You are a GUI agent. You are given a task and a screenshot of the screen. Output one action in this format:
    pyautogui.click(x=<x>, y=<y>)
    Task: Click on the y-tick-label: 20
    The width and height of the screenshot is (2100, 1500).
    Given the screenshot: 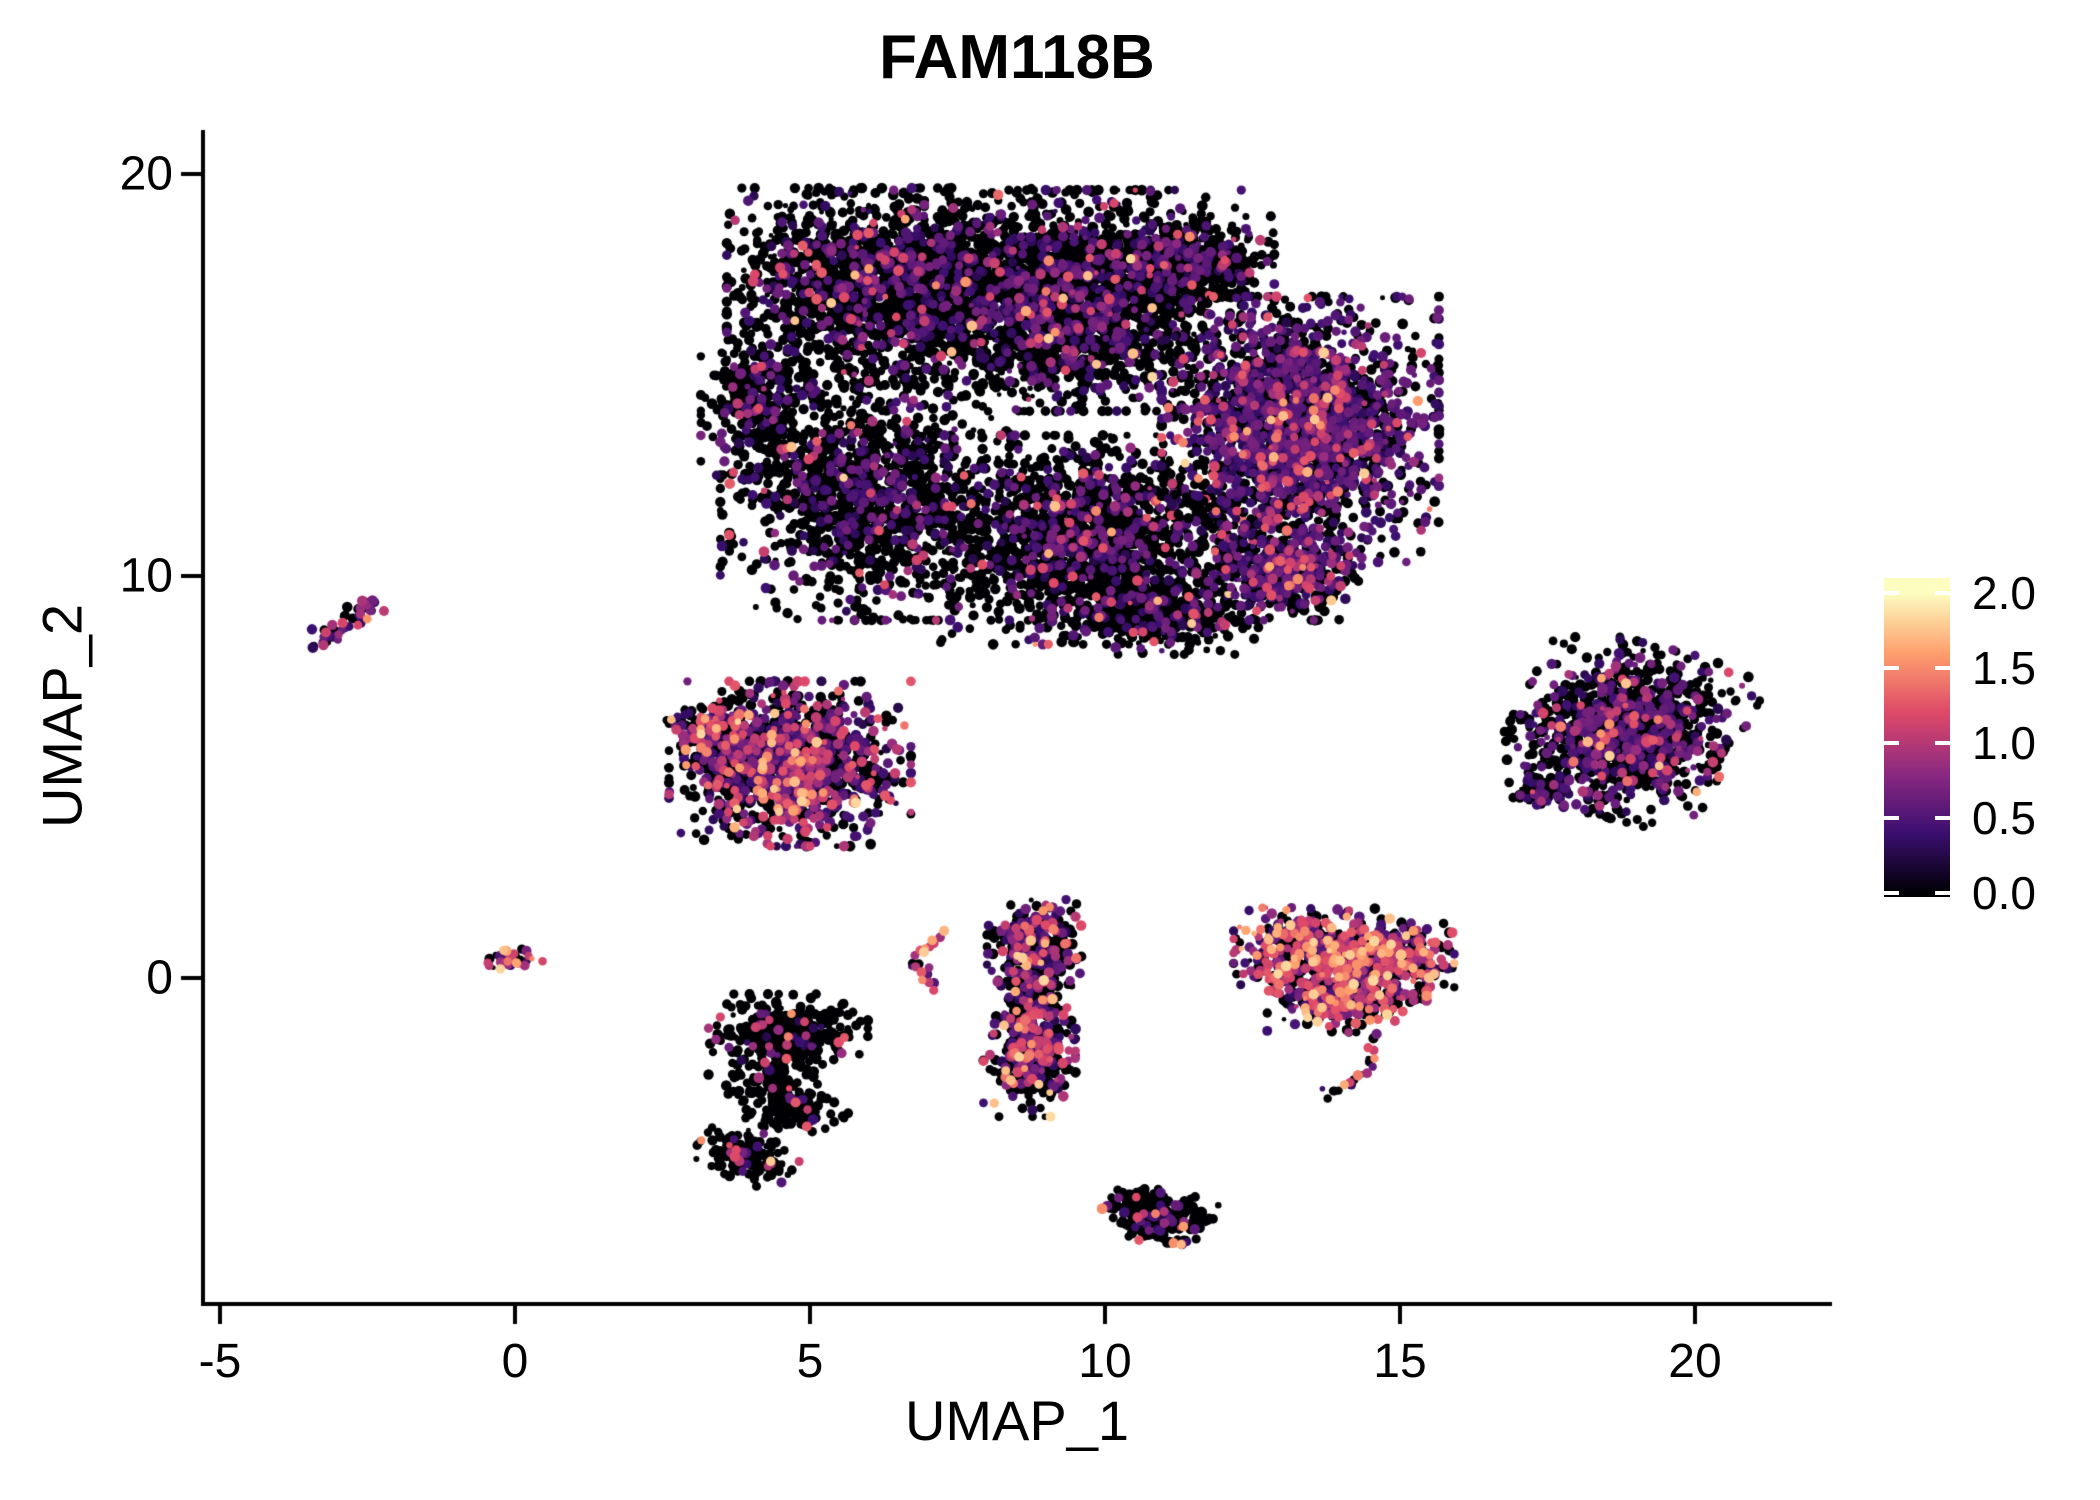 What is the action you would take?
    pyautogui.click(x=146, y=174)
    